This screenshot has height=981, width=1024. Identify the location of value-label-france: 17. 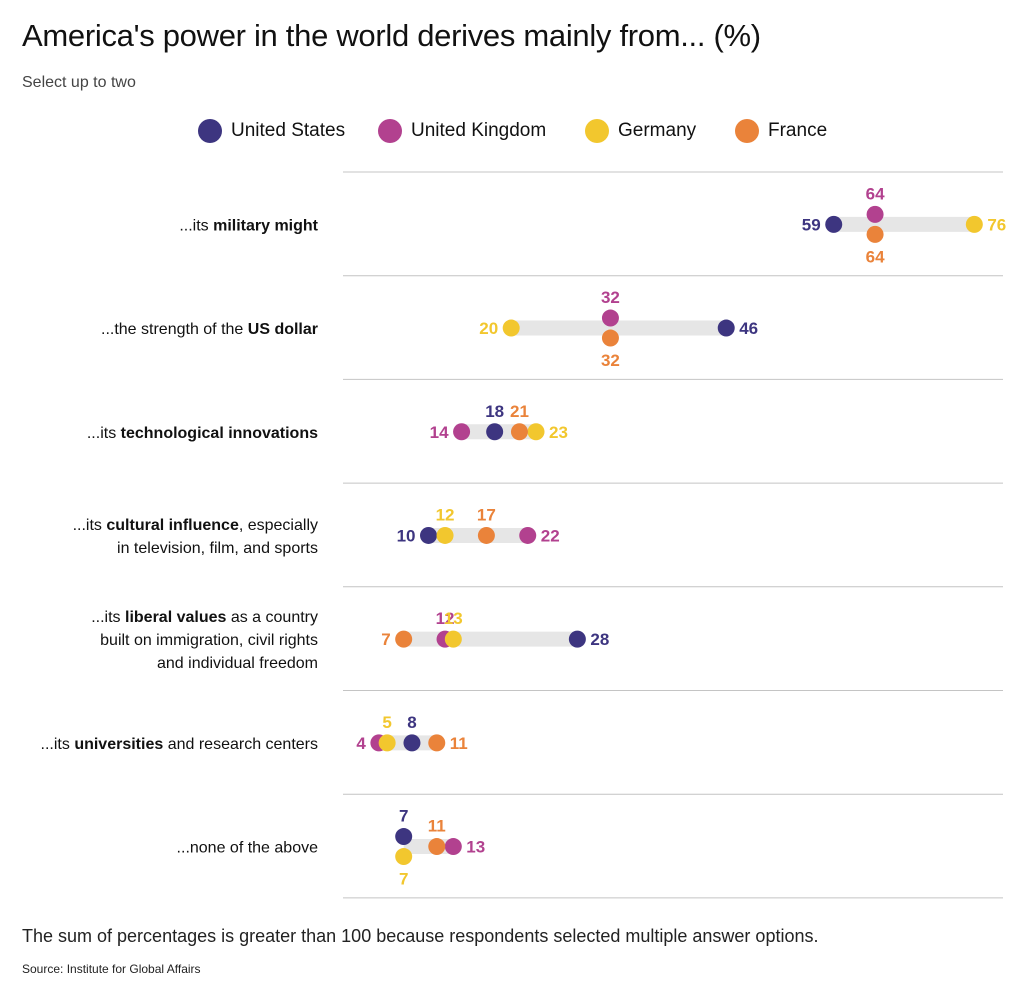
(486, 514).